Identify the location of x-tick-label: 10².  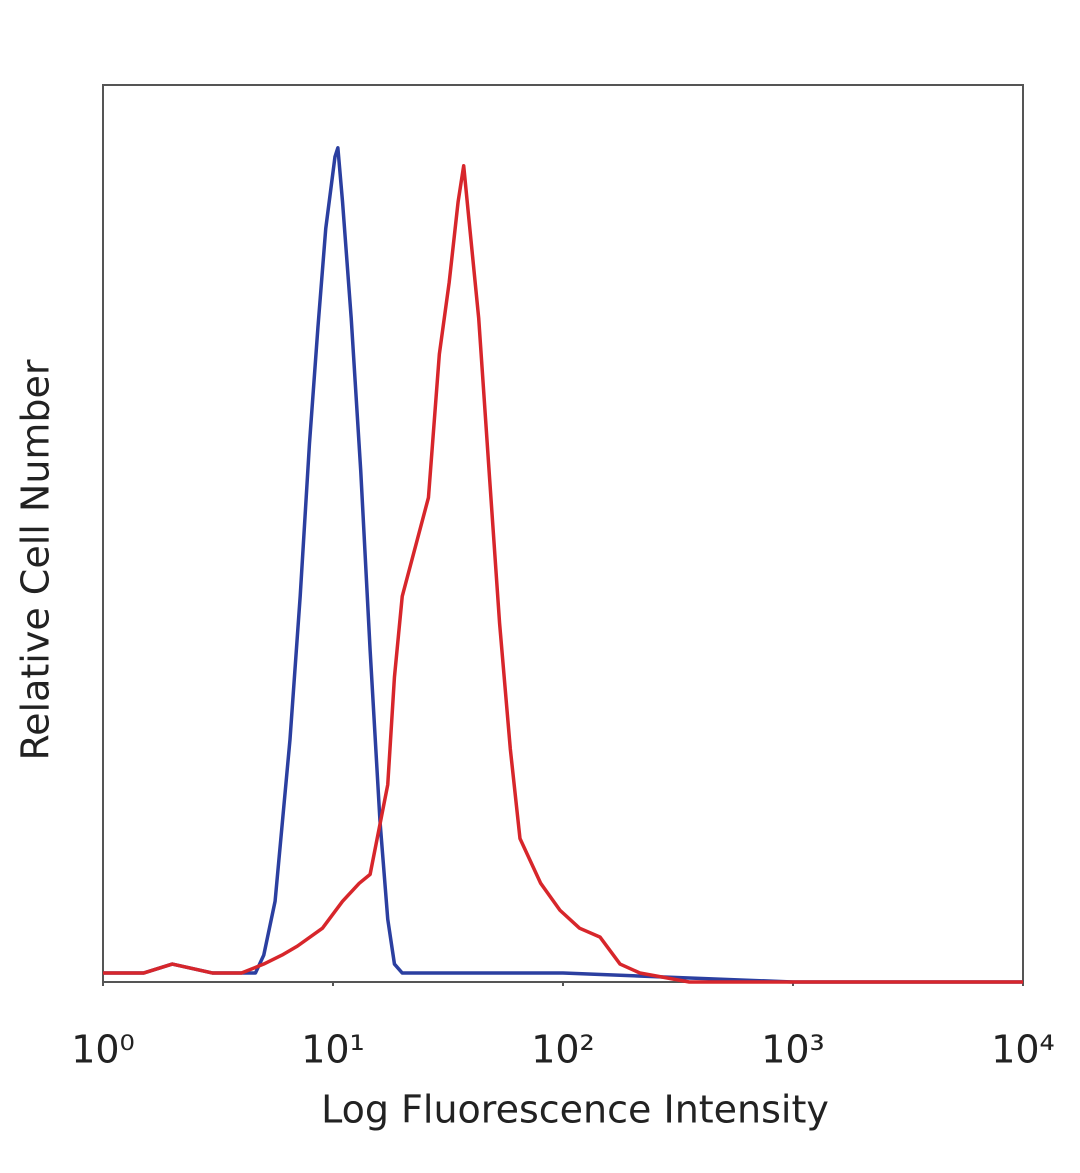
(563, 1050).